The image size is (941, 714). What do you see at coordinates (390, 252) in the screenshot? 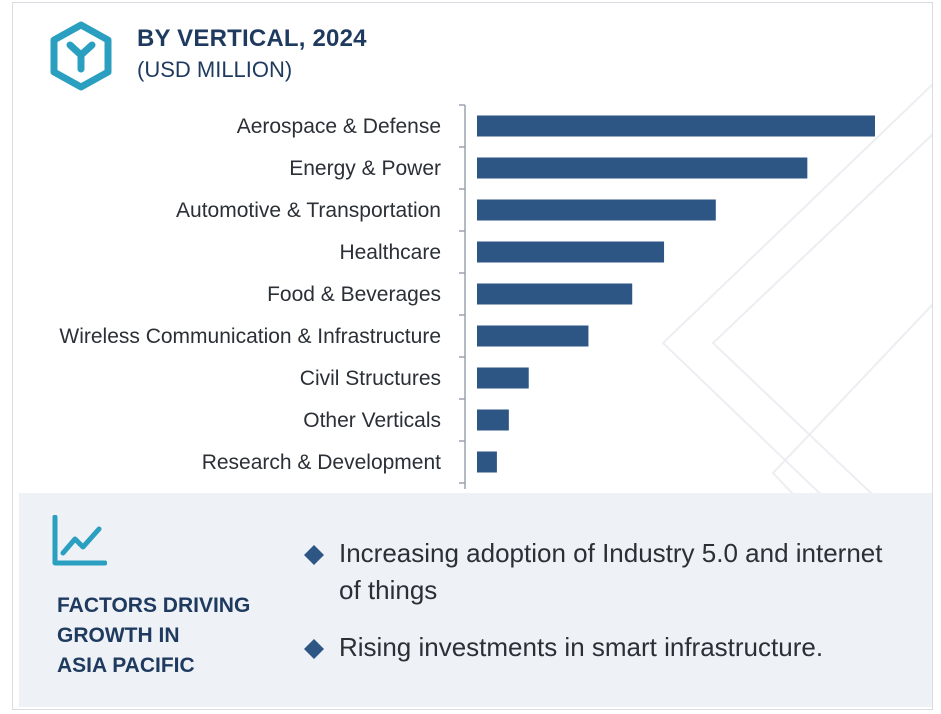
I see `category-label: Healthcare` at bounding box center [390, 252].